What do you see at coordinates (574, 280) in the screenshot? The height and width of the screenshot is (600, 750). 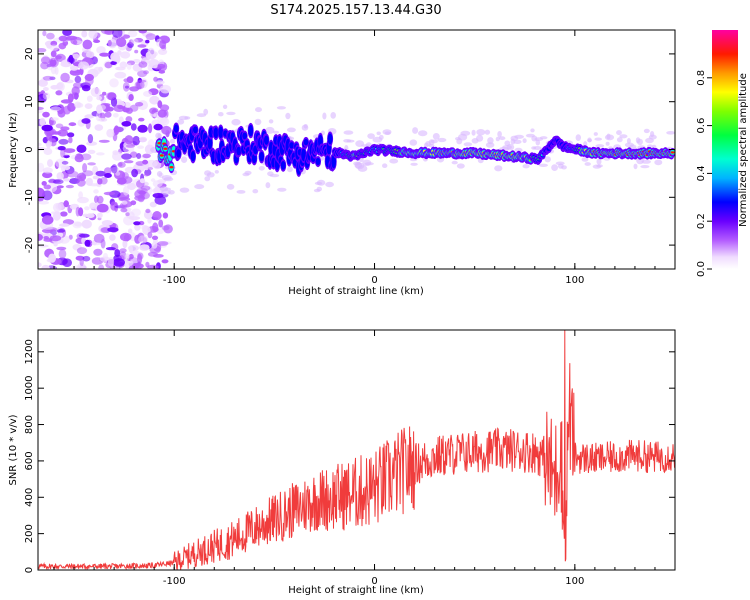 I see `x-tick-label: 100` at bounding box center [574, 280].